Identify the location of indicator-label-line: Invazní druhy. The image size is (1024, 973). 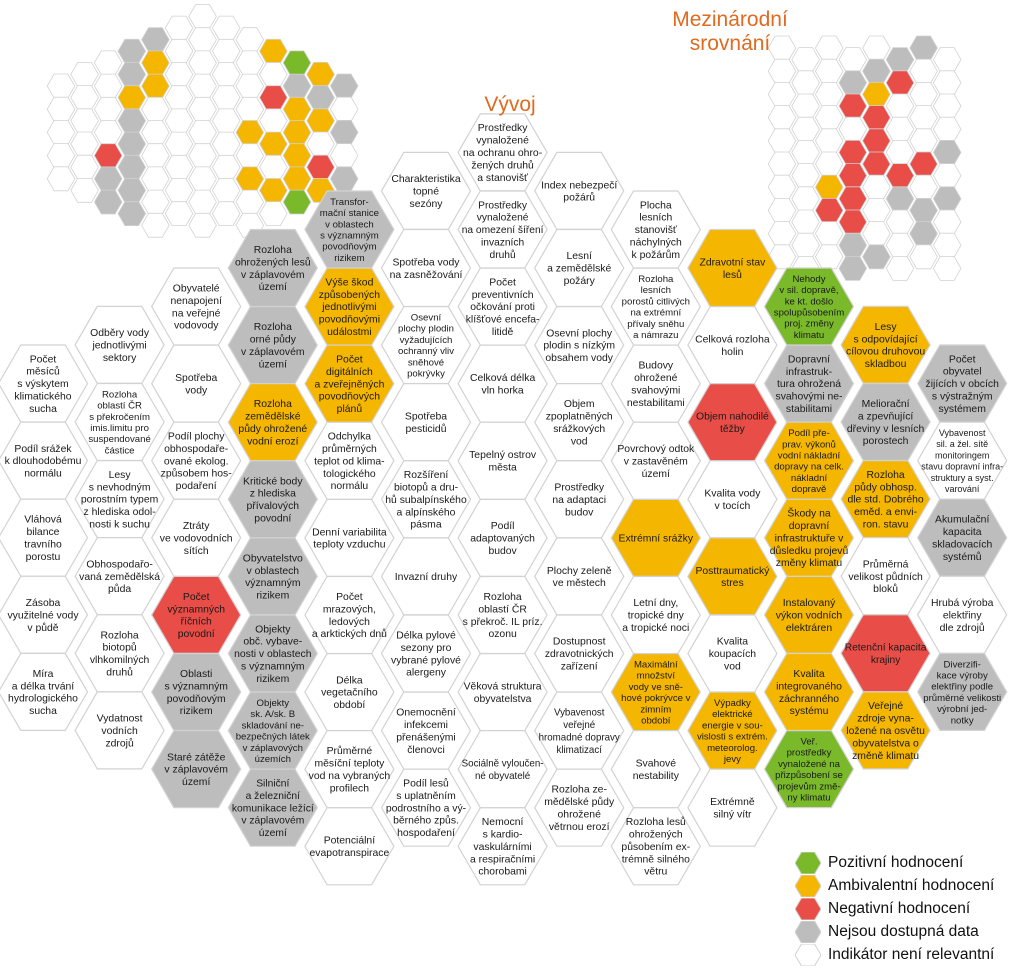
(426, 577).